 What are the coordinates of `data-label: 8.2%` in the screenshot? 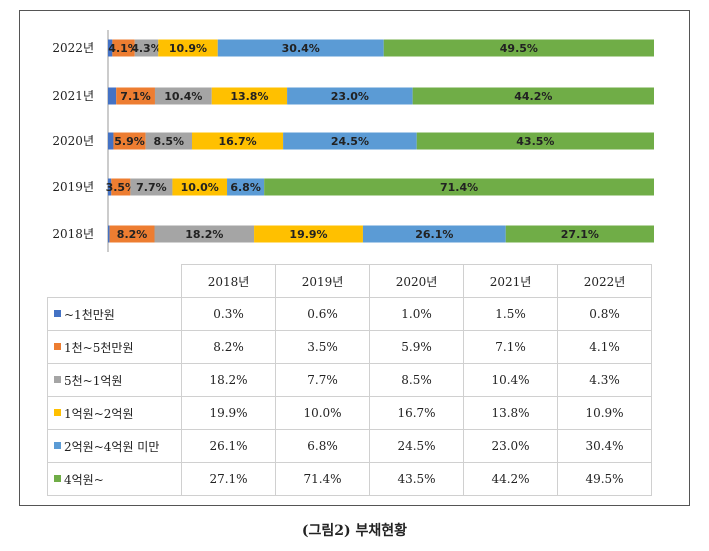 It's located at (132, 234).